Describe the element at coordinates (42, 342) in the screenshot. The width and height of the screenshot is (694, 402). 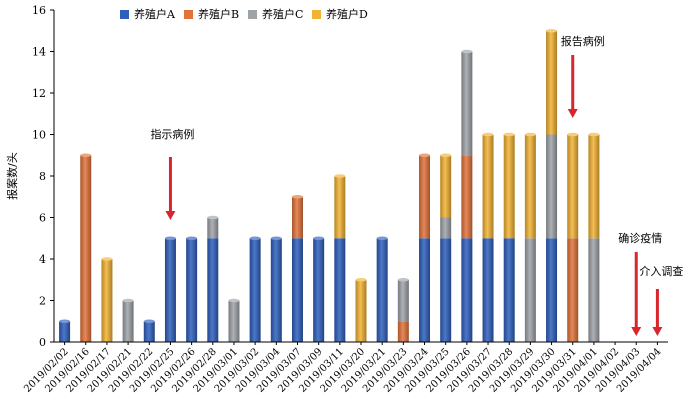
I see `y-tick-label: 0` at that location.